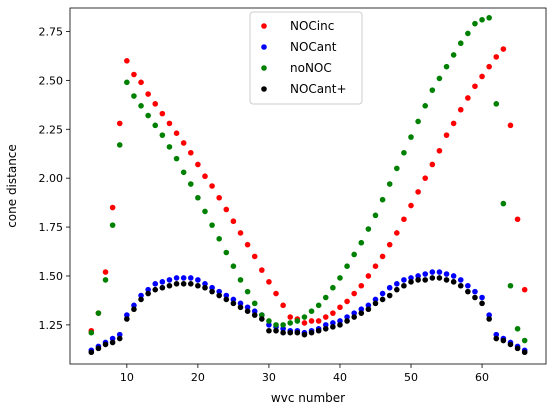 The width and height of the screenshot is (550, 408). What do you see at coordinates (51, 227) in the screenshot?
I see `y-tick-label-2: 1.75` at bounding box center [51, 227].